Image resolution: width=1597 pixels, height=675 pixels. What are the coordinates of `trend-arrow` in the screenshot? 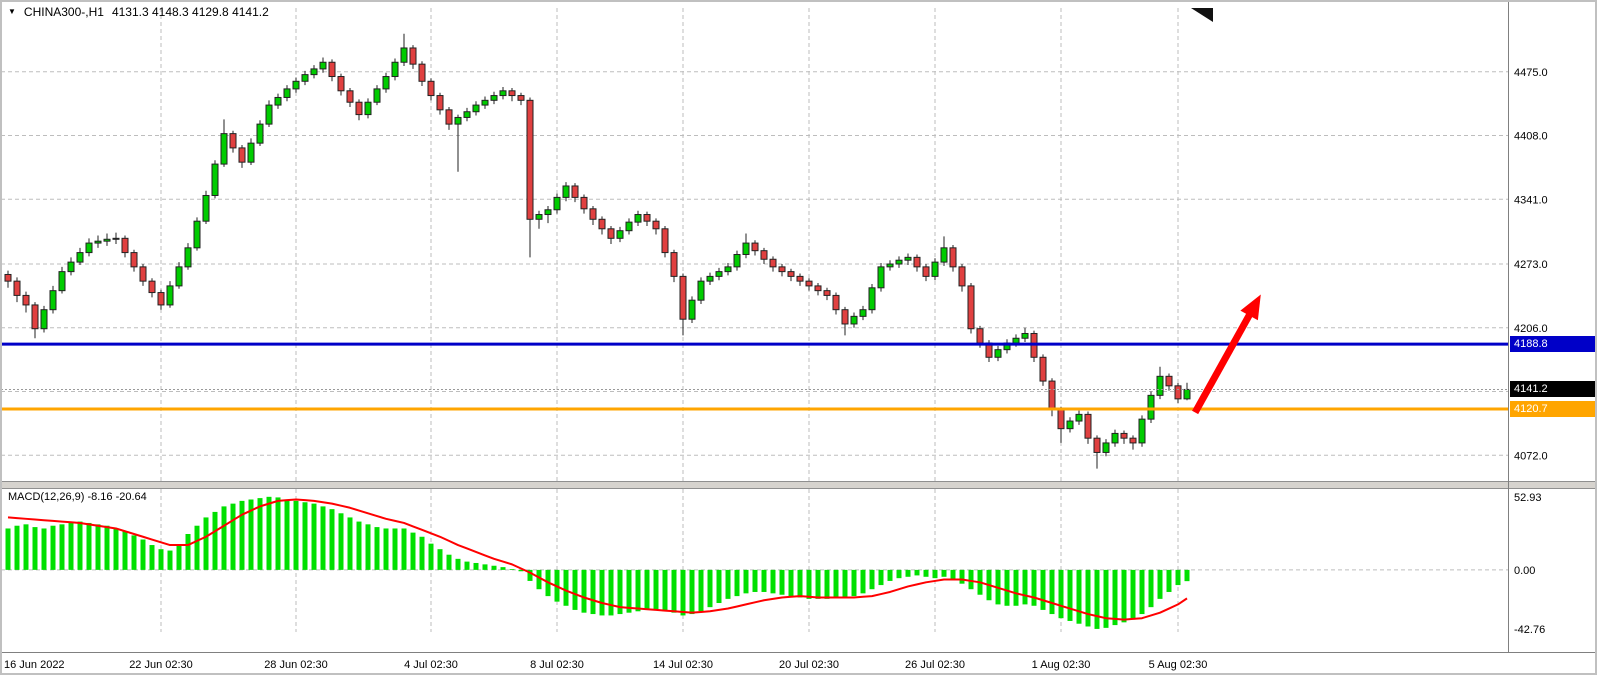 It's located at (1226, 354).